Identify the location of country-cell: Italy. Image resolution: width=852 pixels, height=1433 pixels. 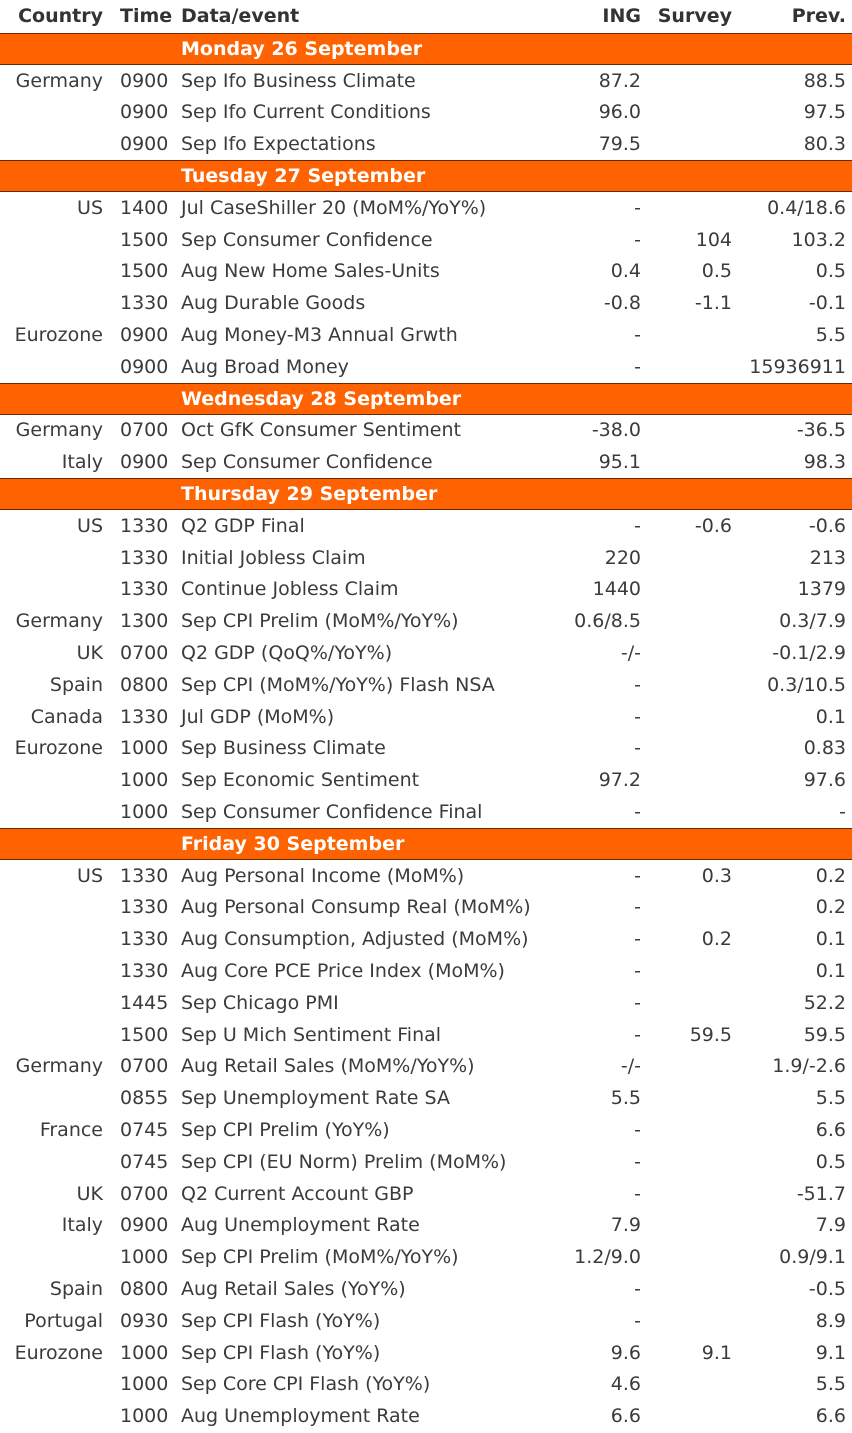
(82, 1225).